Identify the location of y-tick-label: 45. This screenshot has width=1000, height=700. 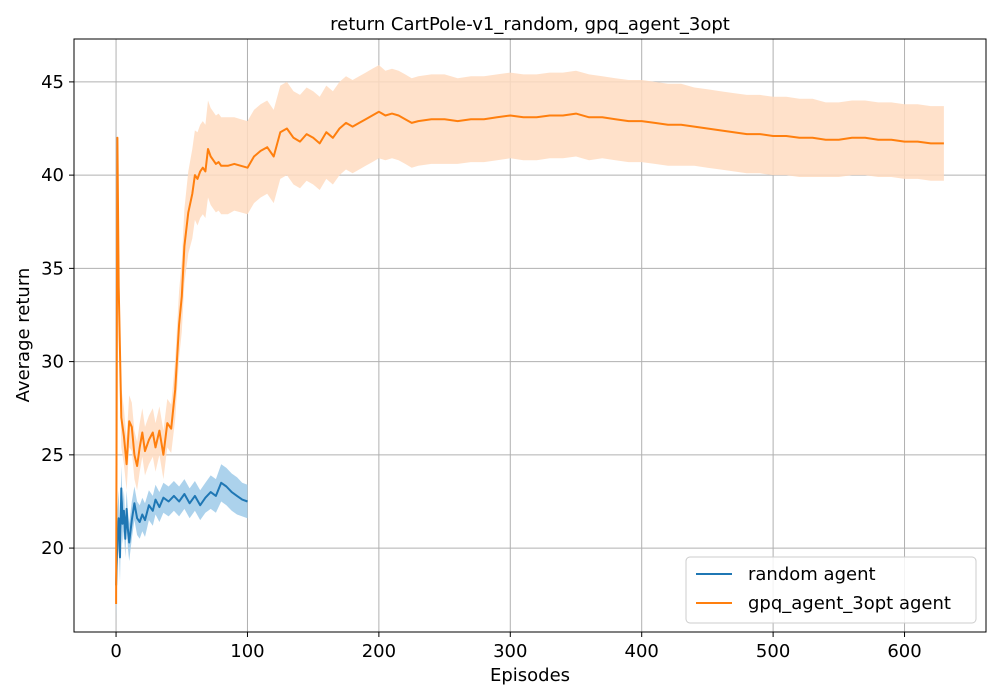
(52, 82).